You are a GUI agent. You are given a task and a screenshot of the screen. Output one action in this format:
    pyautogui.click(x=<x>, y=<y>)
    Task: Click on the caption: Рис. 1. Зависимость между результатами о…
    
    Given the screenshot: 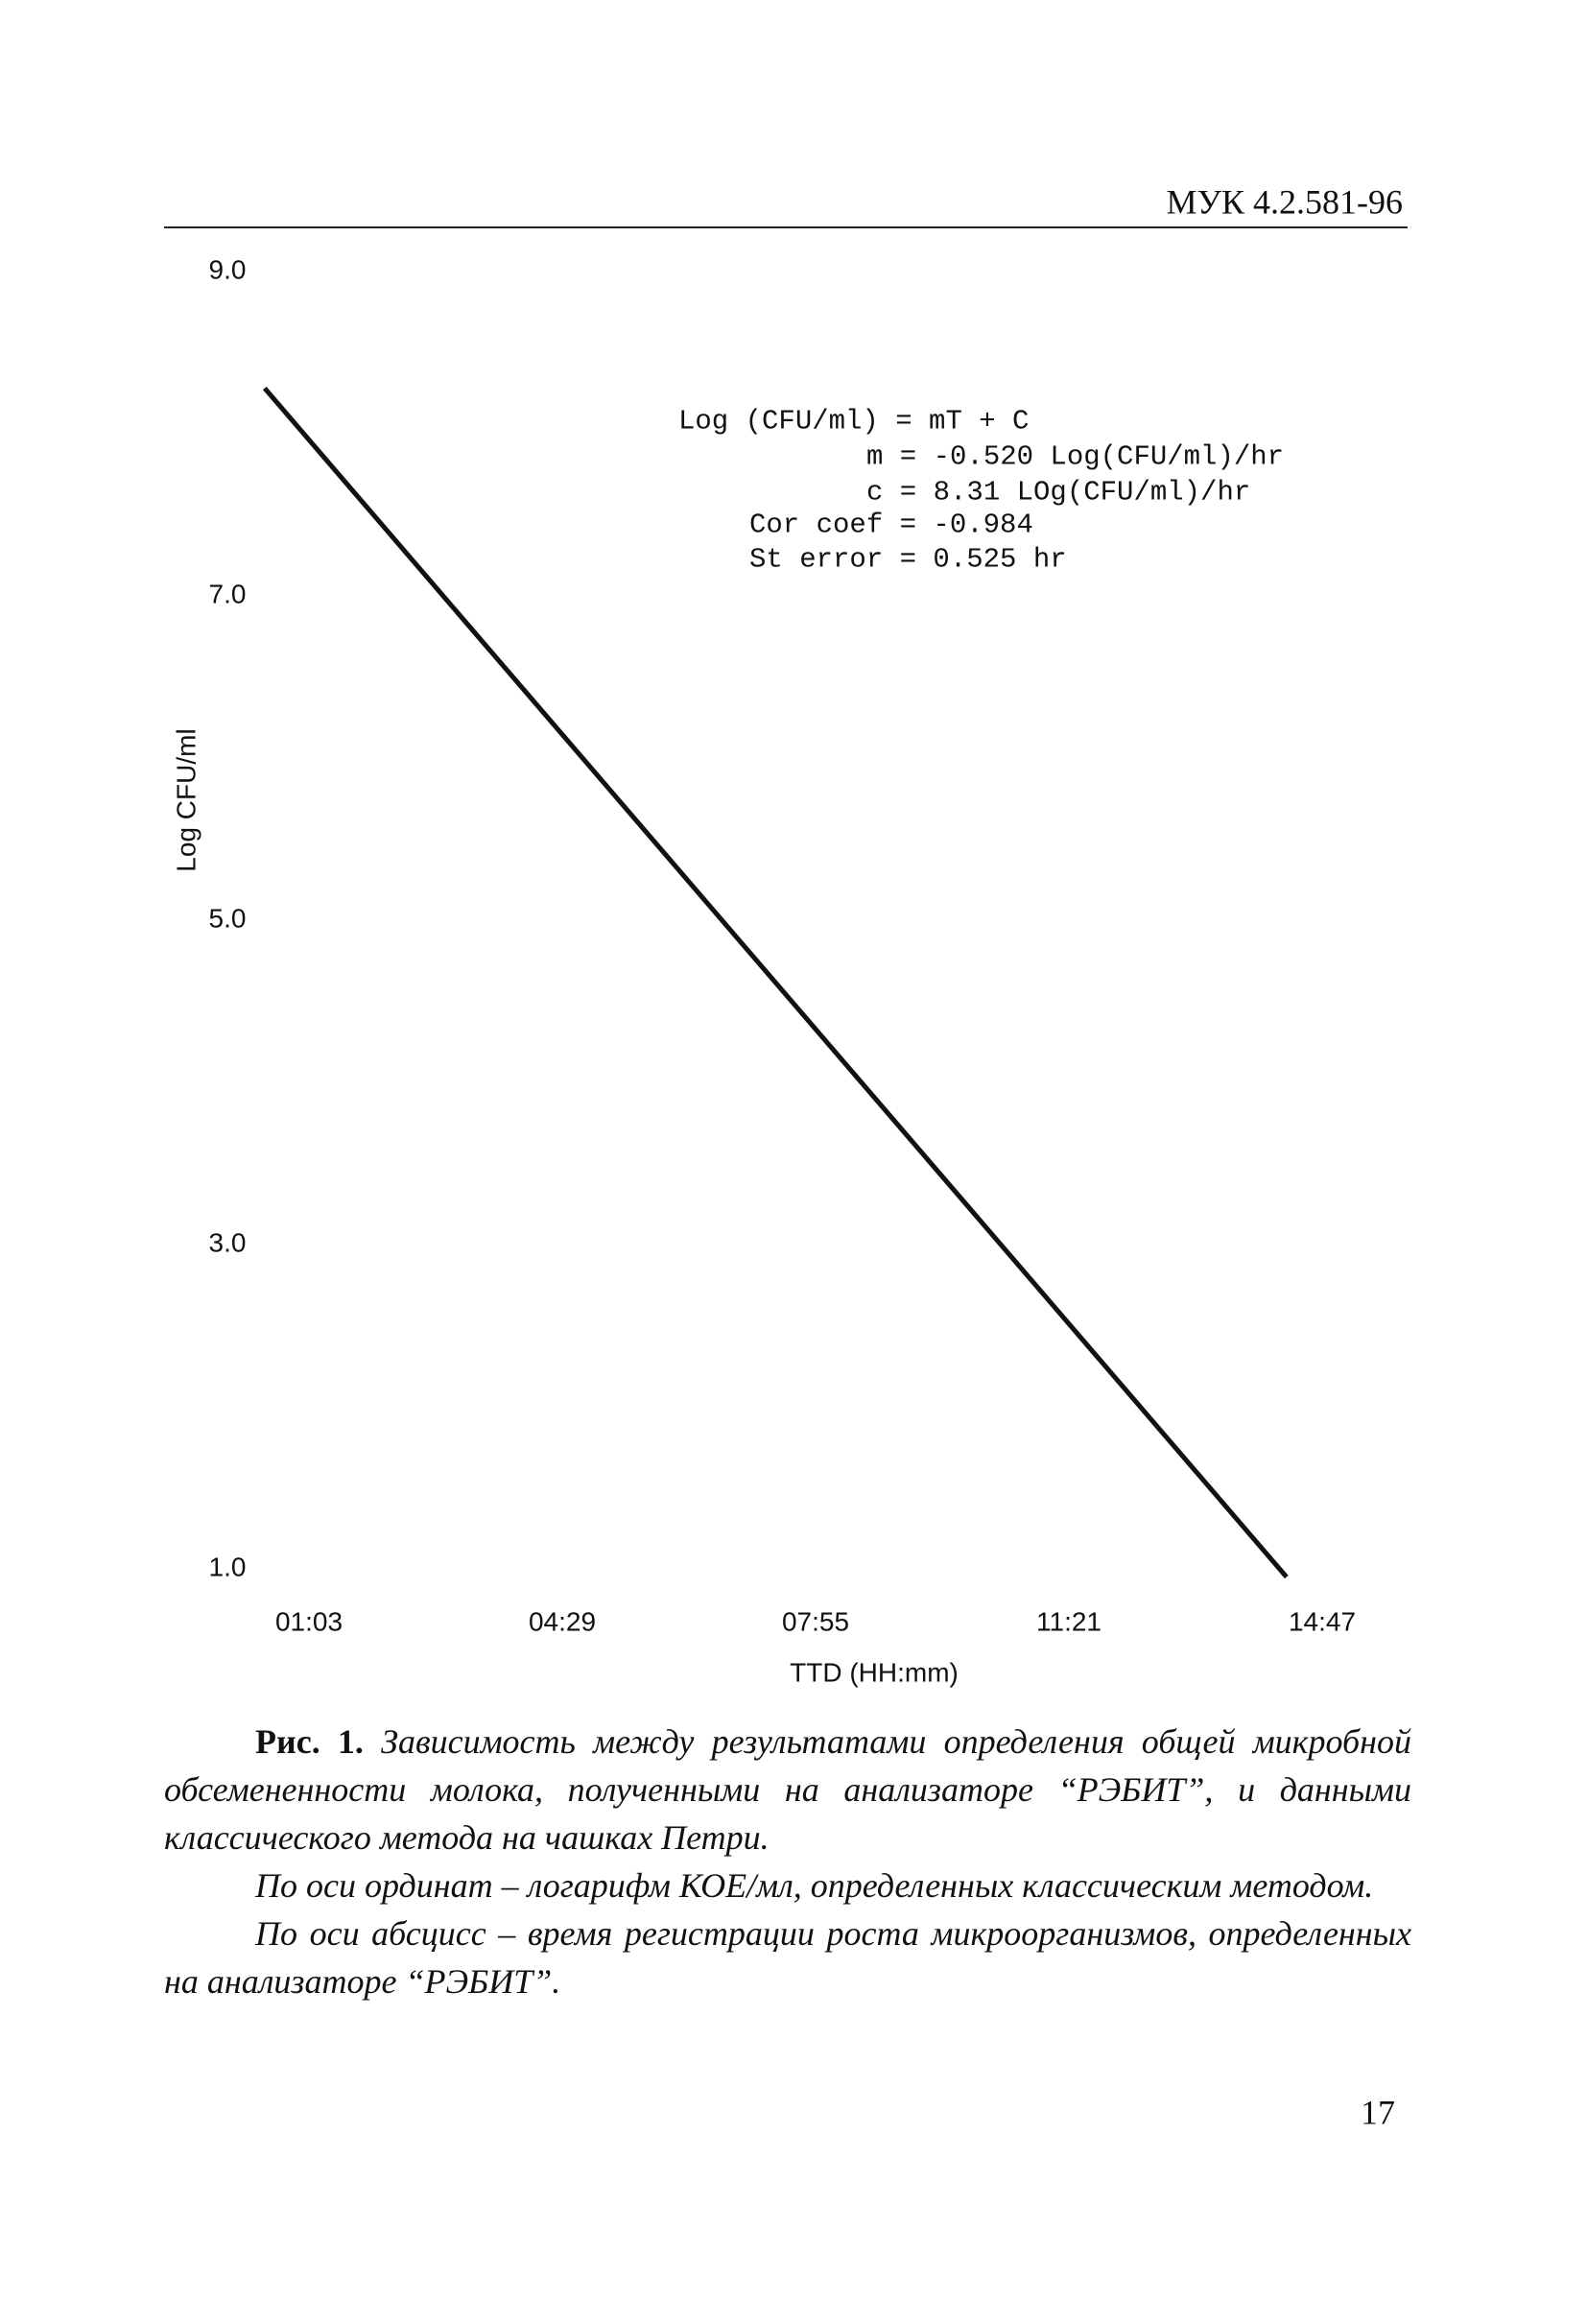 What is the action you would take?
    pyautogui.click(x=787, y=1861)
    